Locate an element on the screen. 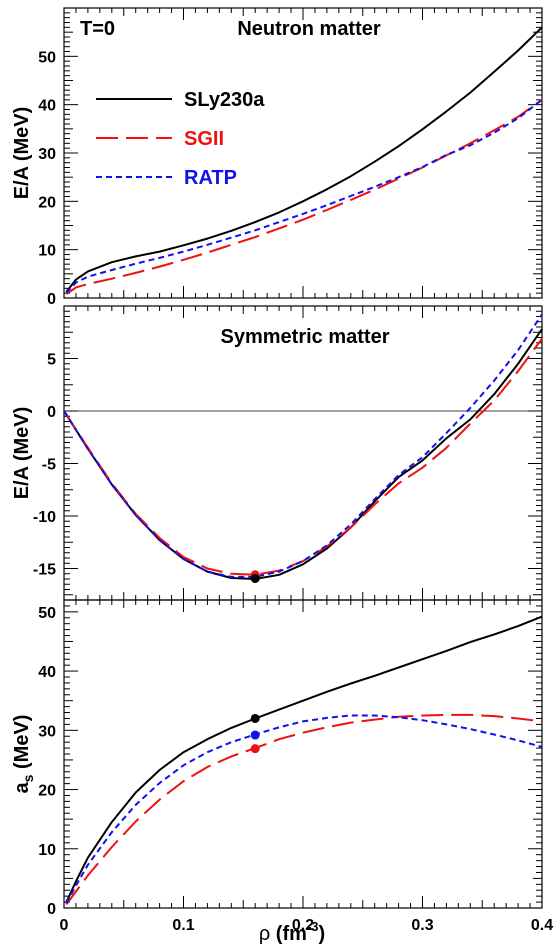 Image resolution: width=554 pixels, height=948 pixels. y-tick-label: 5 is located at coordinates (51, 360).